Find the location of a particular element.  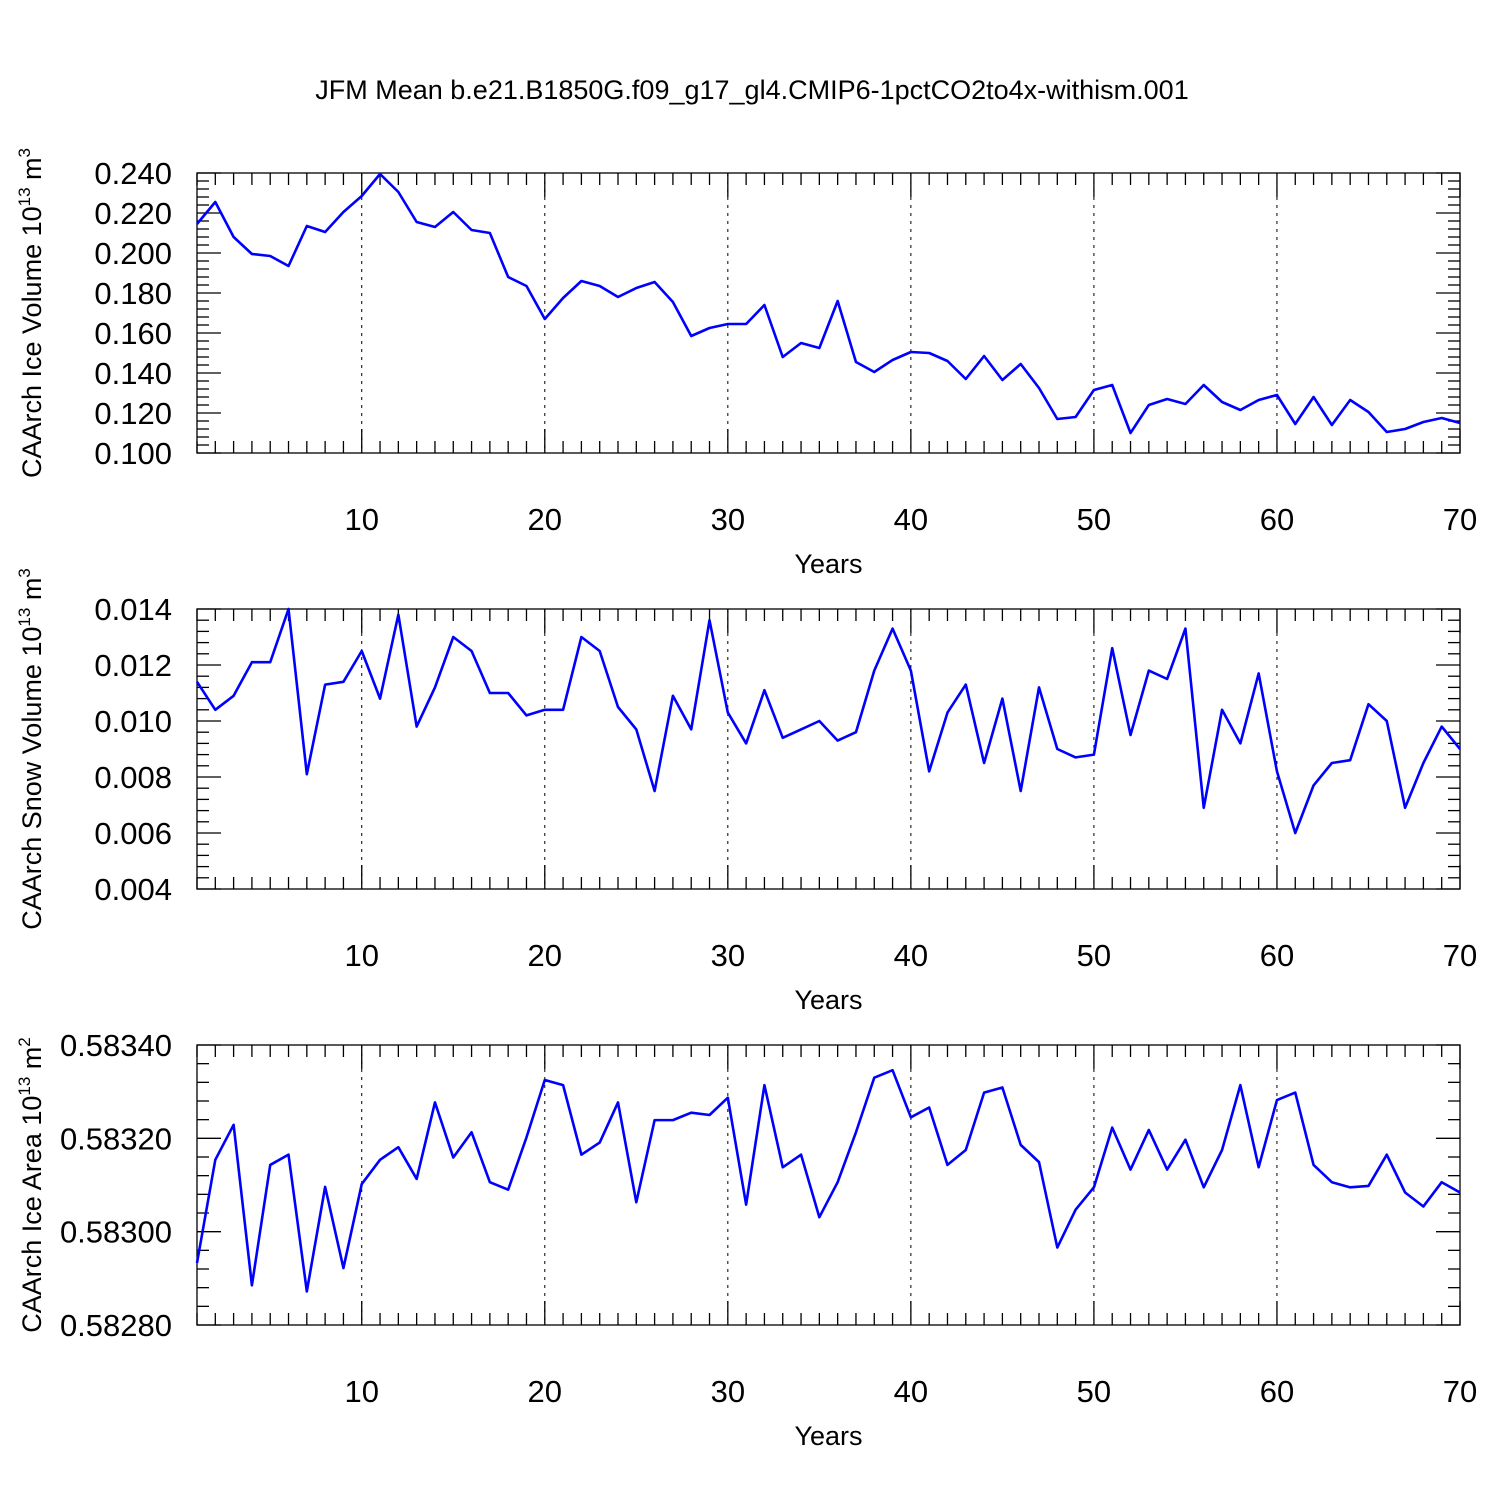

y-tick-label: 0.220 is located at coordinates (133, 213).